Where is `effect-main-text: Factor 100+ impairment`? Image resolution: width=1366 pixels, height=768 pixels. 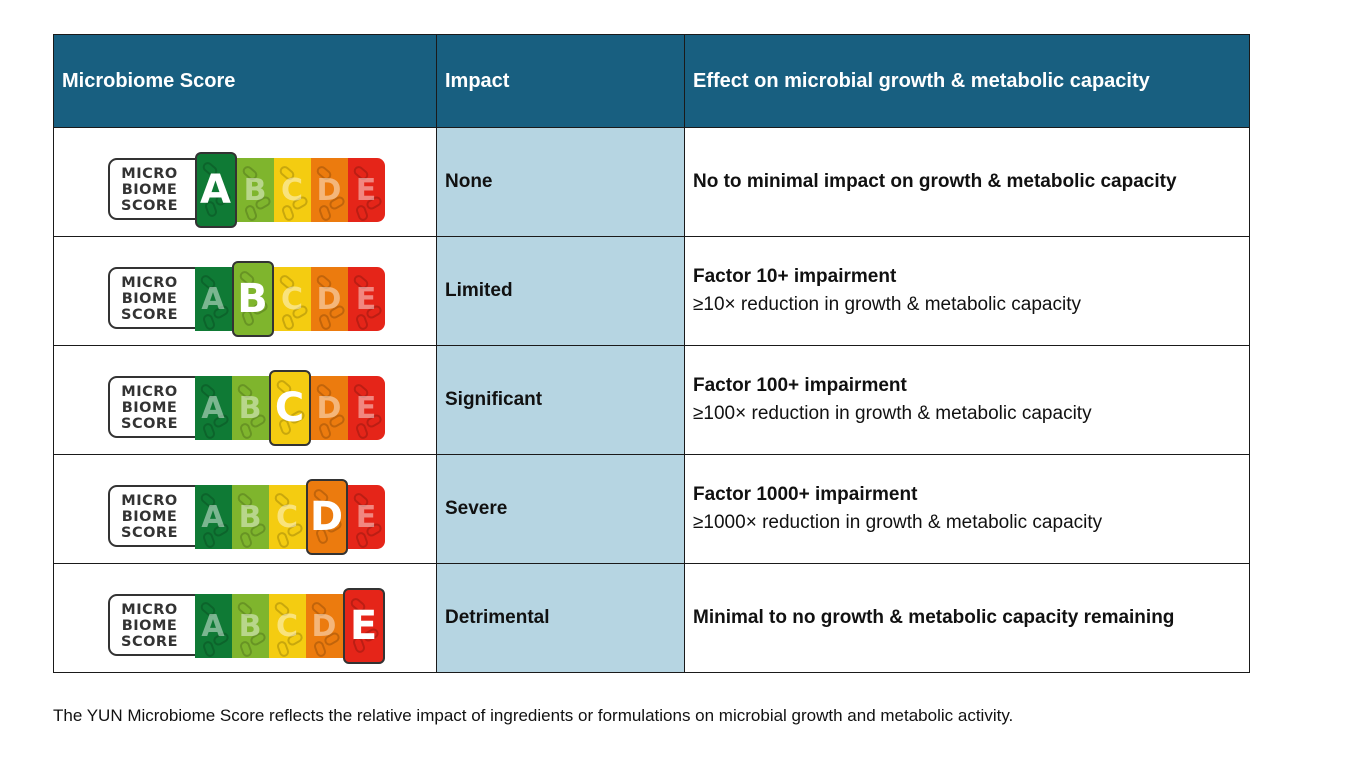 effect-main-text: Factor 100+ impairment is located at coordinates (800, 385).